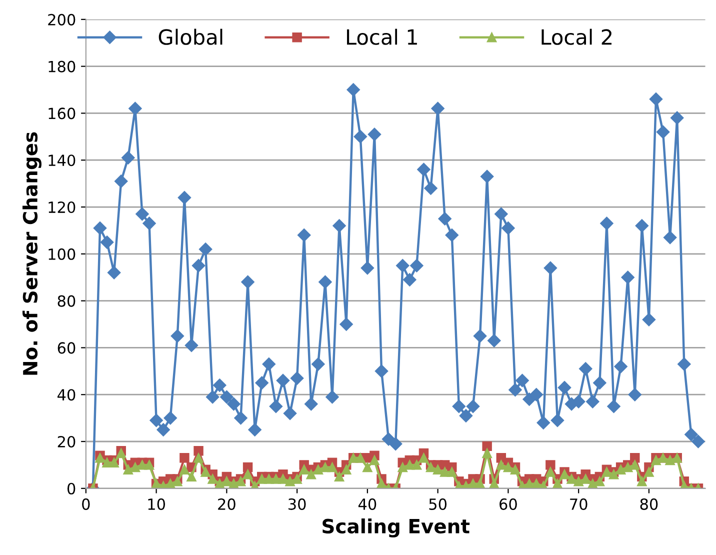 The image size is (716, 555). Describe the element at coordinates (508, 504) in the screenshot. I see `x-tick-label: 60` at that location.